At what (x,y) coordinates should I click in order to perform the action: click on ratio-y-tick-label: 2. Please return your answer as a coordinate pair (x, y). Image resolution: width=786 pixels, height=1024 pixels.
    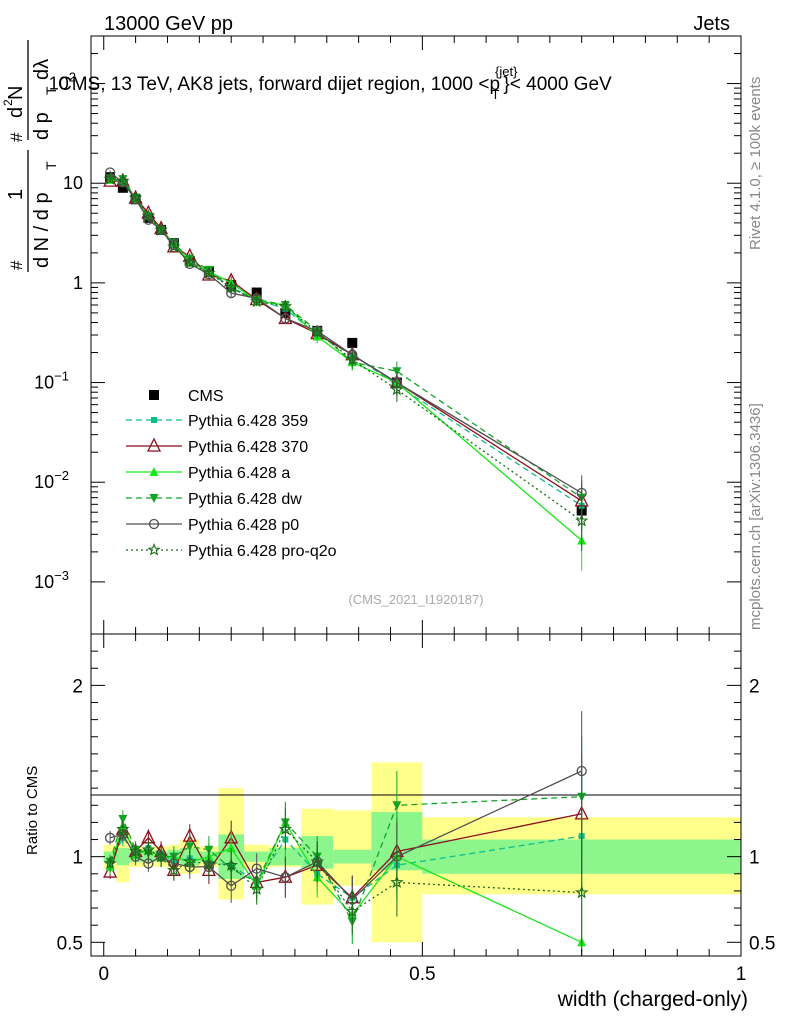
    Looking at the image, I should click on (77, 686).